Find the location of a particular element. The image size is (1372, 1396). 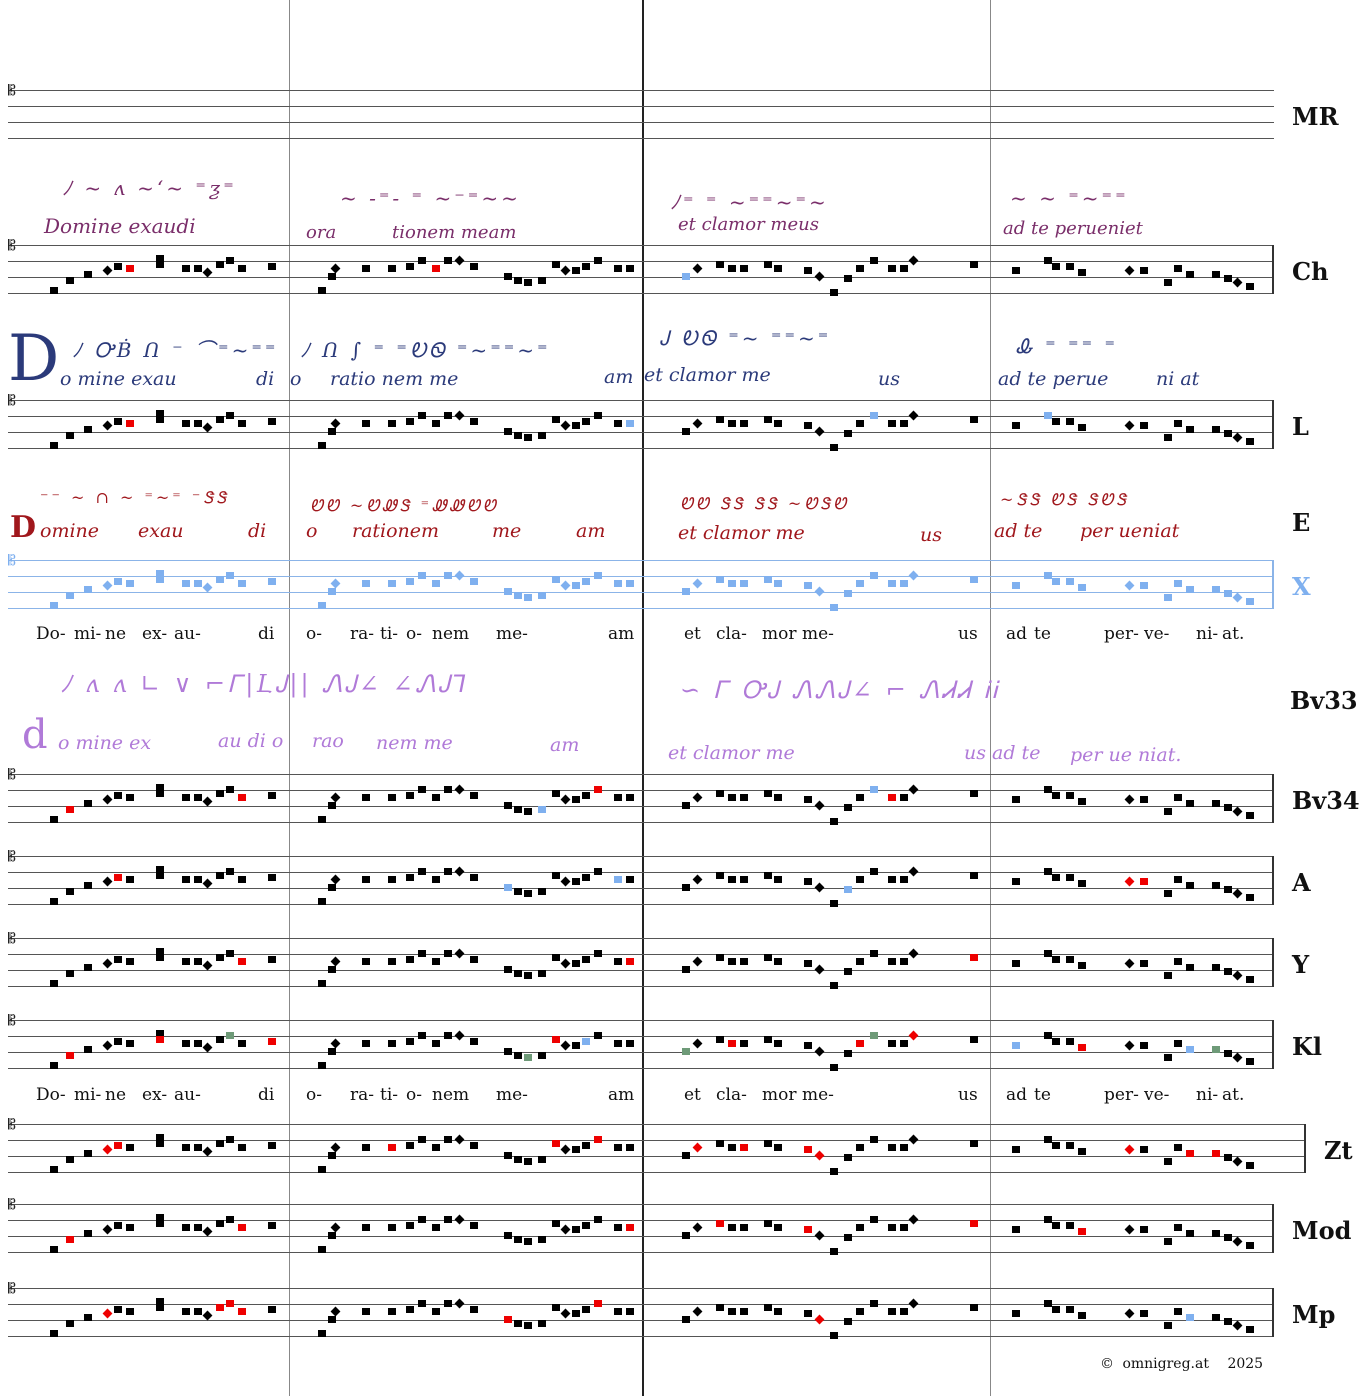

c-clef-icon: 𝄡 is located at coordinates (12, 1289).